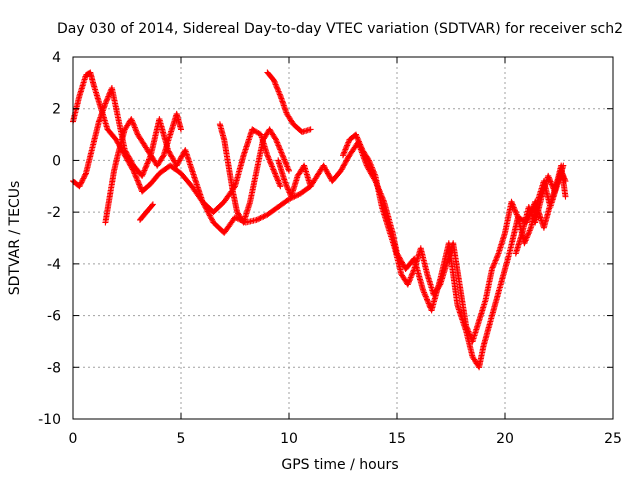  What do you see at coordinates (54, 213) in the screenshot?
I see `y-tick-label: -2` at bounding box center [54, 213].